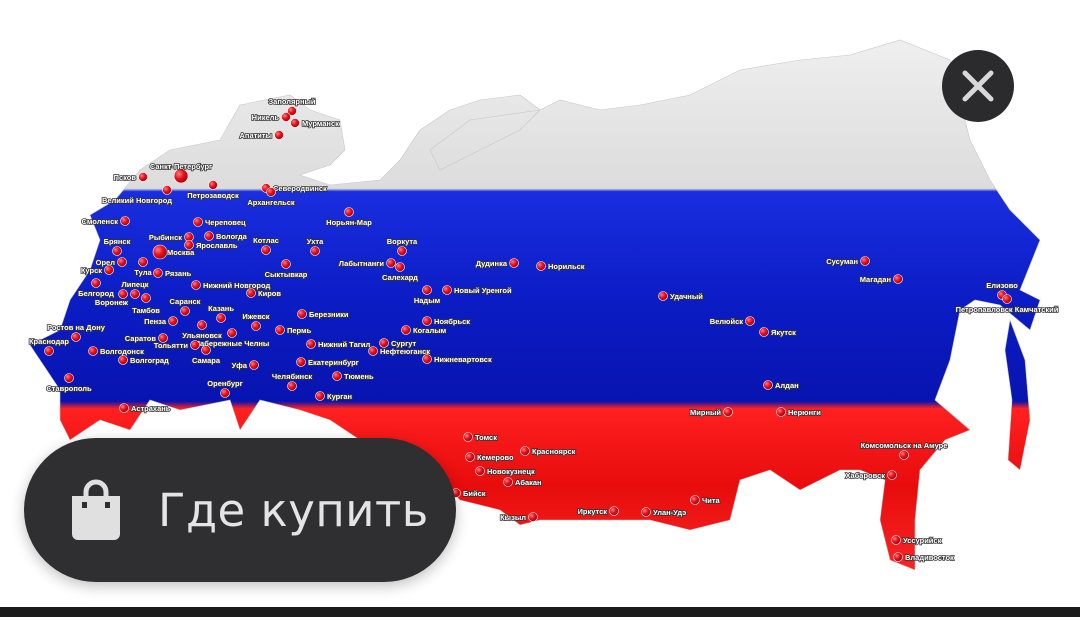  Describe the element at coordinates (137, 195) in the screenshot. I see `city-marker: Великий Новгород` at that location.